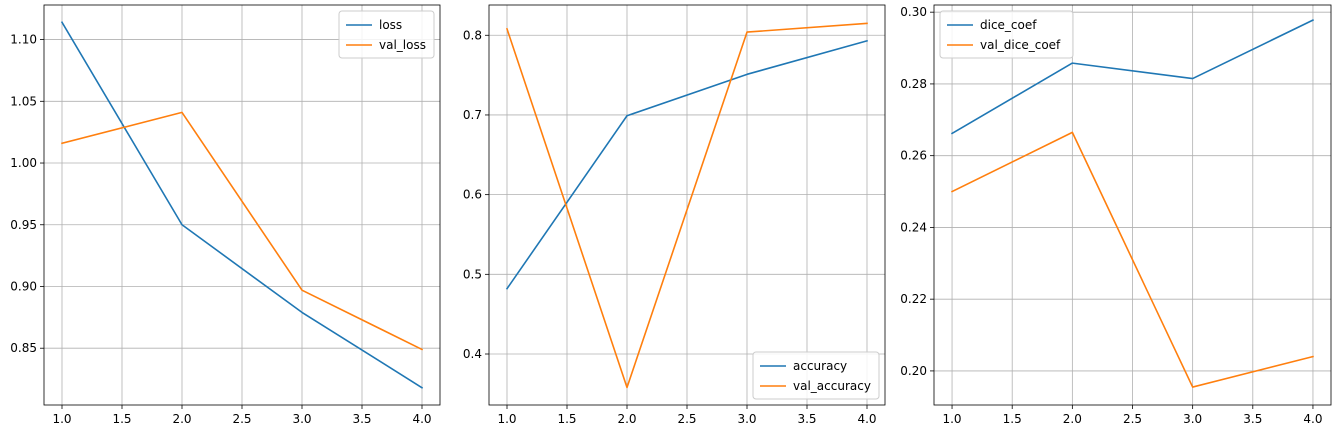 This screenshot has height=435, width=1338. What do you see at coordinates (913, 371) in the screenshot?
I see `y-tick-label: 0.20` at bounding box center [913, 371].